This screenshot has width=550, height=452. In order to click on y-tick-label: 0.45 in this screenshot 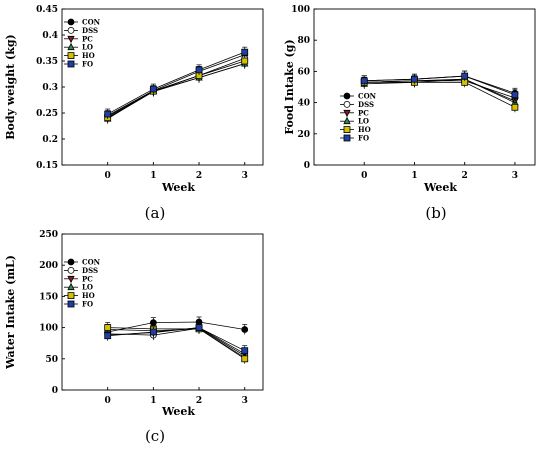, I will do `click(47, 10)`.